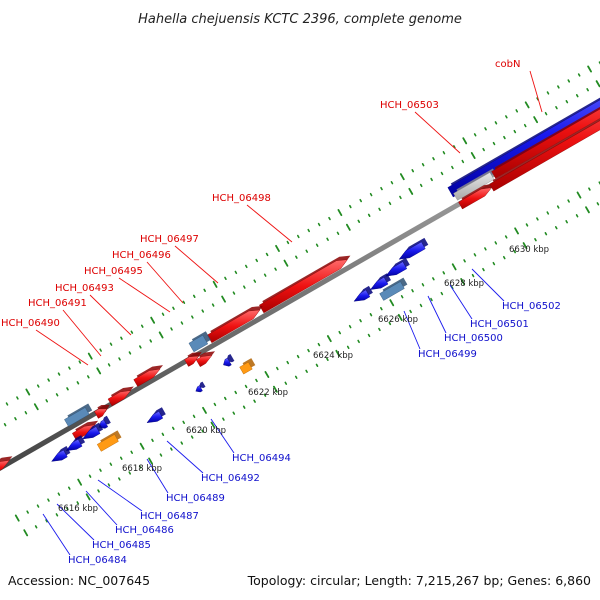  I want to click on tick-label: 6622 kbp, so click(268, 393).